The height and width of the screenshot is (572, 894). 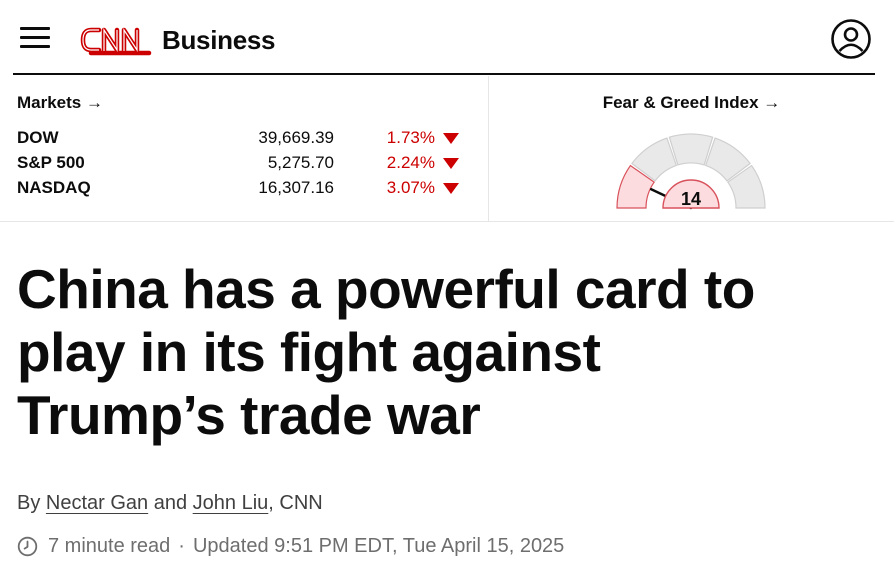 I want to click on byline: By Nectar Gan and John Liu, CNN, so click(x=170, y=503).